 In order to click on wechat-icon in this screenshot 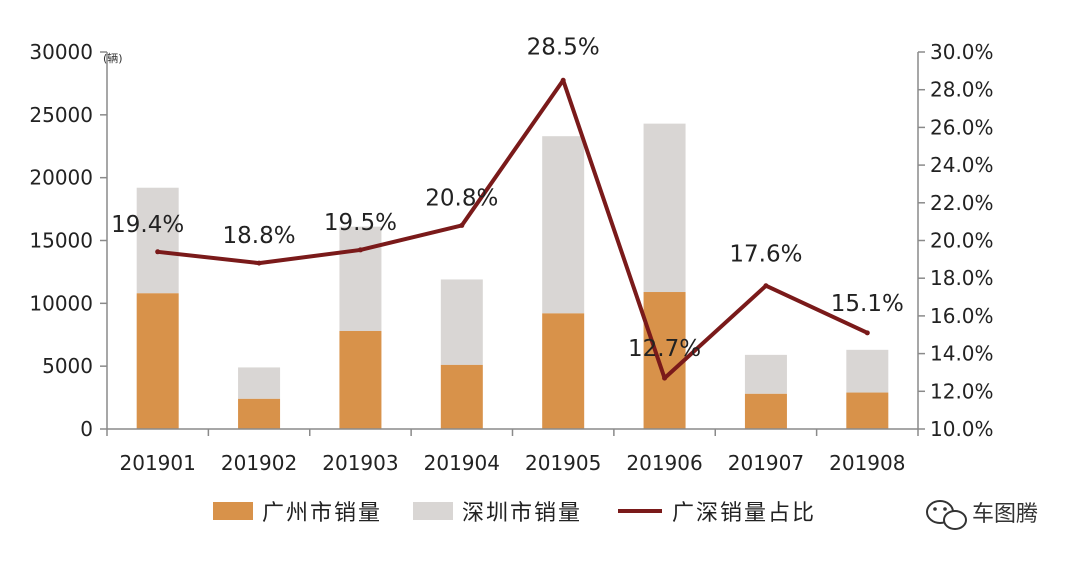, I will do `click(946, 515)`.